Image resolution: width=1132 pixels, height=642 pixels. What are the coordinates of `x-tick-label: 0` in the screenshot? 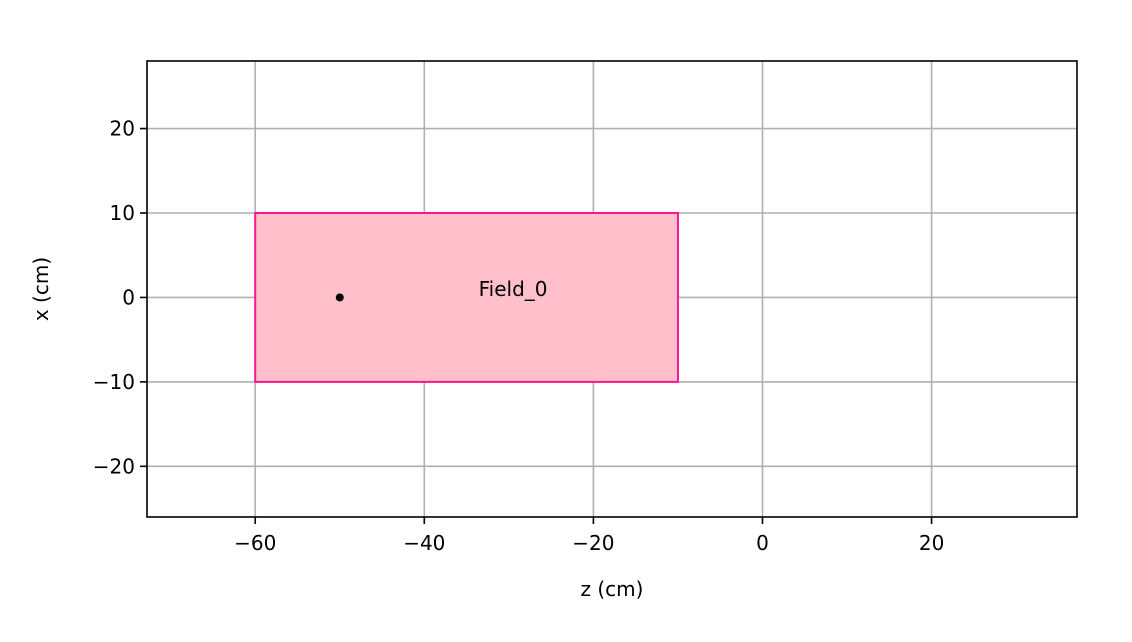 It's located at (762, 543).